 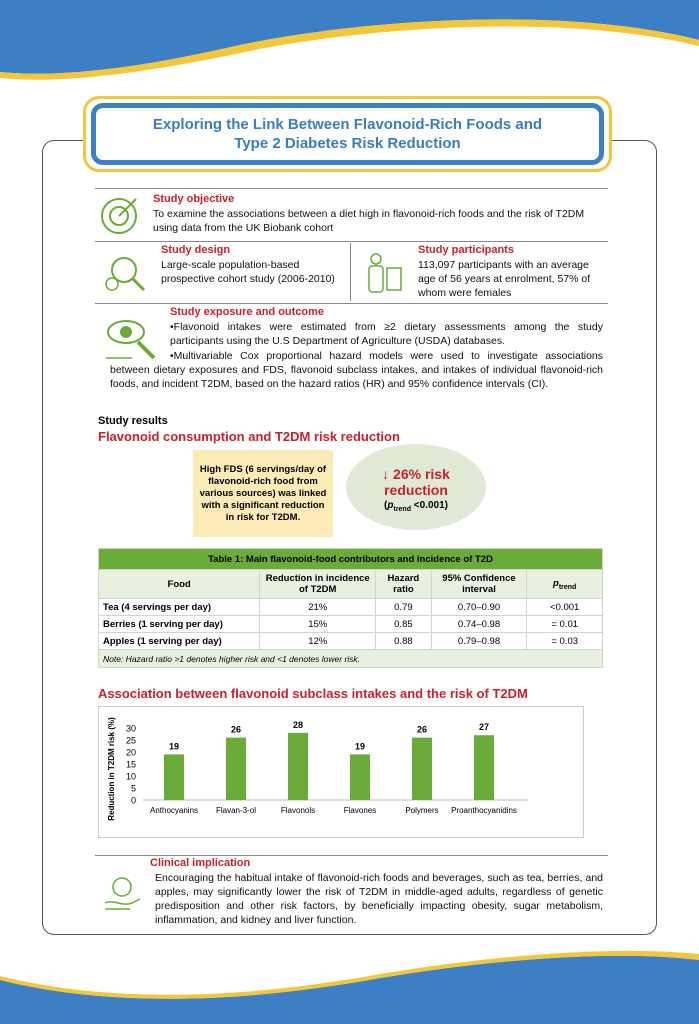 What do you see at coordinates (133, 421) in the screenshot?
I see `results-label: Study results` at bounding box center [133, 421].